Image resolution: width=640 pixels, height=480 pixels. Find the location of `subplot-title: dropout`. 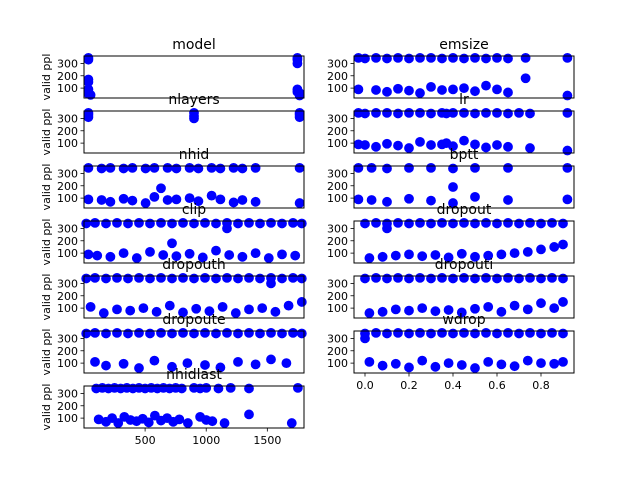

subplot-title: dropout is located at coordinates (464, 210).